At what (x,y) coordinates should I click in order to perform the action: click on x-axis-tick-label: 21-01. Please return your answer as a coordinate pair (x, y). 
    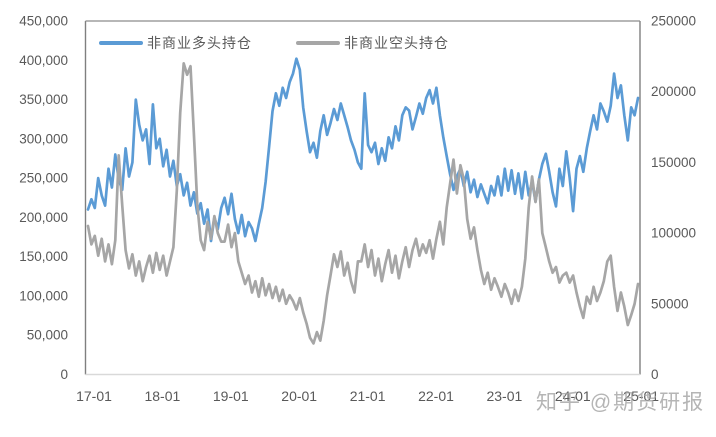
    Looking at the image, I should click on (368, 396).